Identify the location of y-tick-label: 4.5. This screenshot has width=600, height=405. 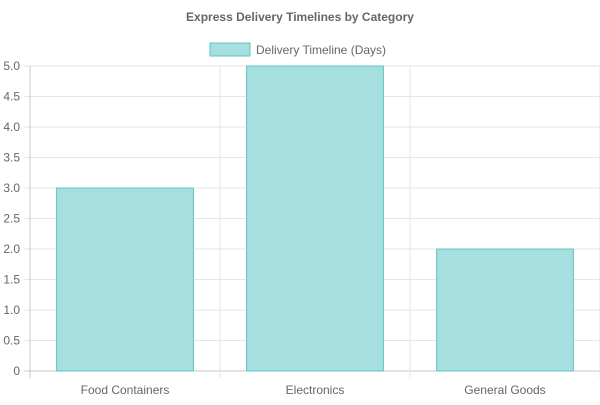
(11, 97).